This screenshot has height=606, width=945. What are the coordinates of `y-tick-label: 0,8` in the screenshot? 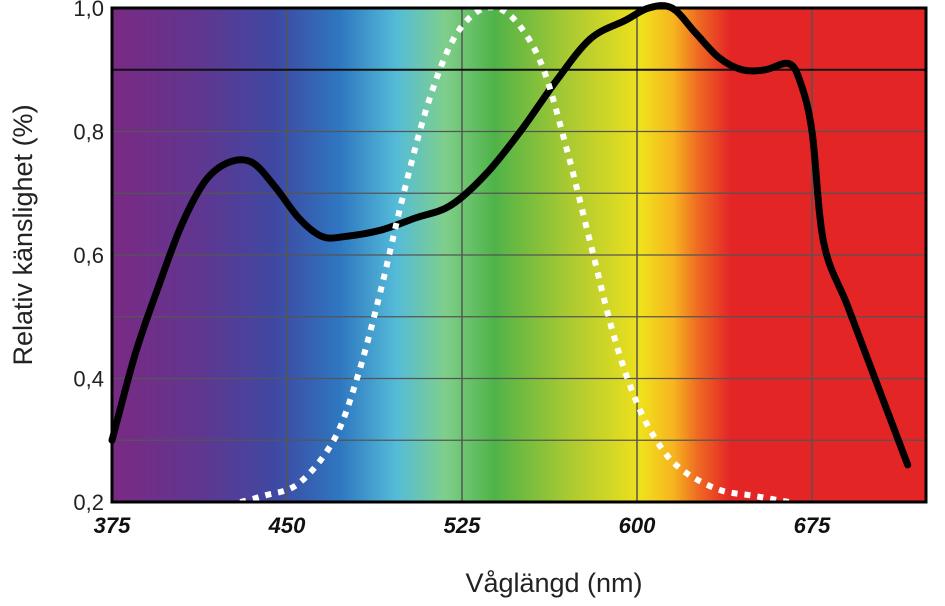 It's located at (88, 132).